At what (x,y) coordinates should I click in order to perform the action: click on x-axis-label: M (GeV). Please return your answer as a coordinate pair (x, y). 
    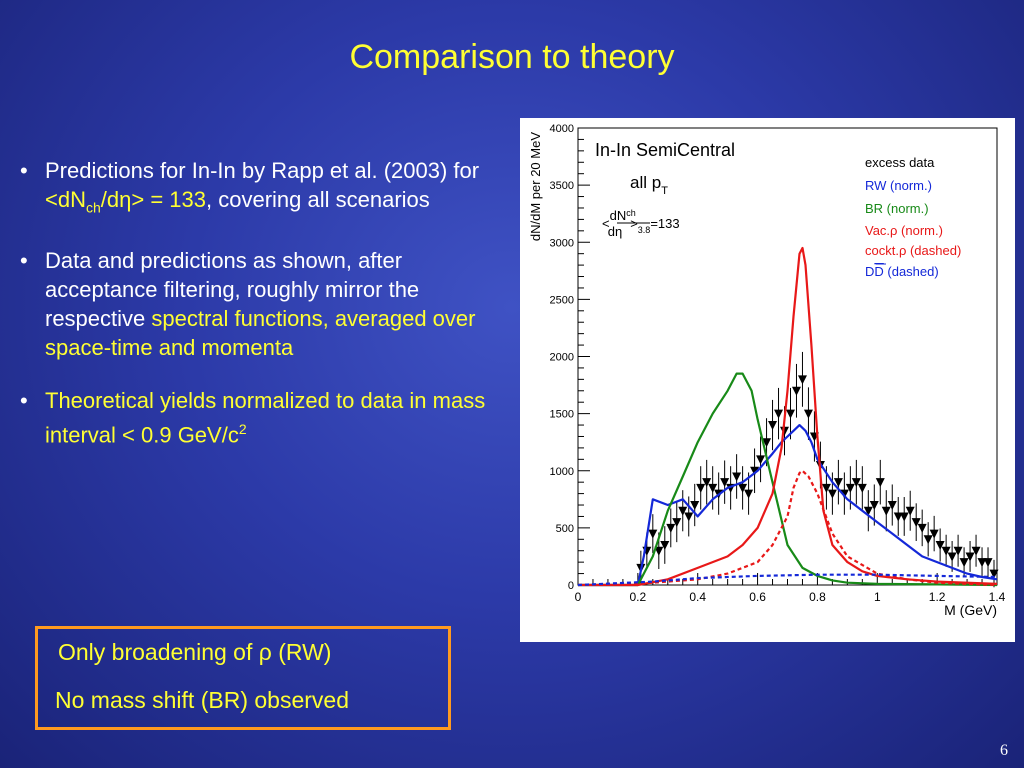
    Looking at the image, I should click on (970, 610).